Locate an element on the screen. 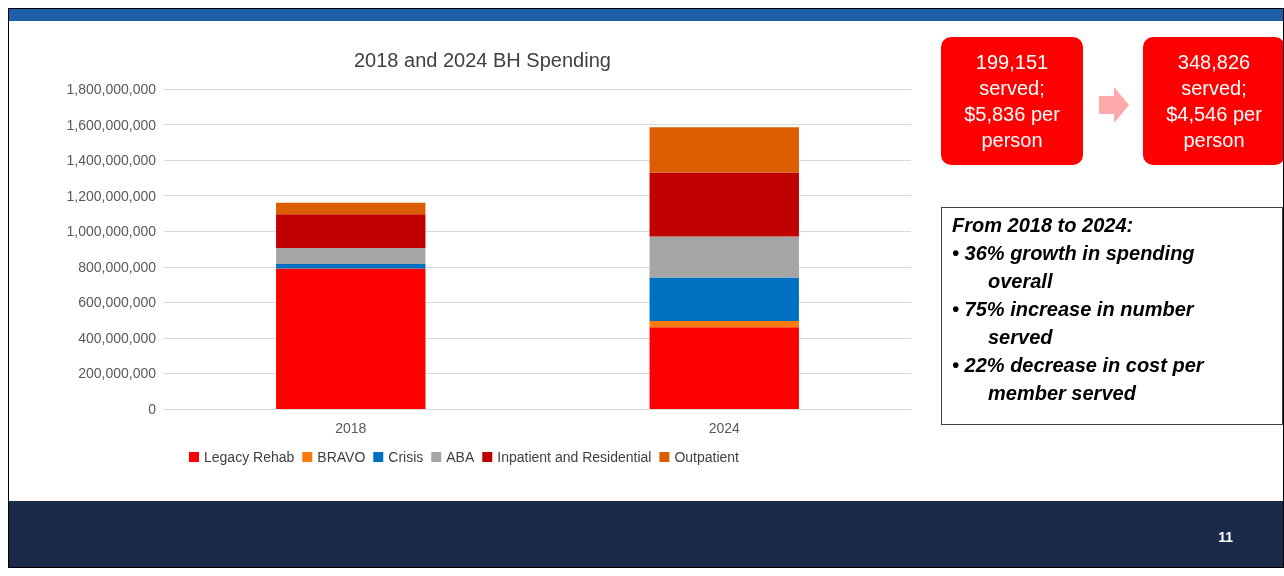 The image size is (1284, 576). y-tick-label: 200,000,000 is located at coordinates (117, 373).